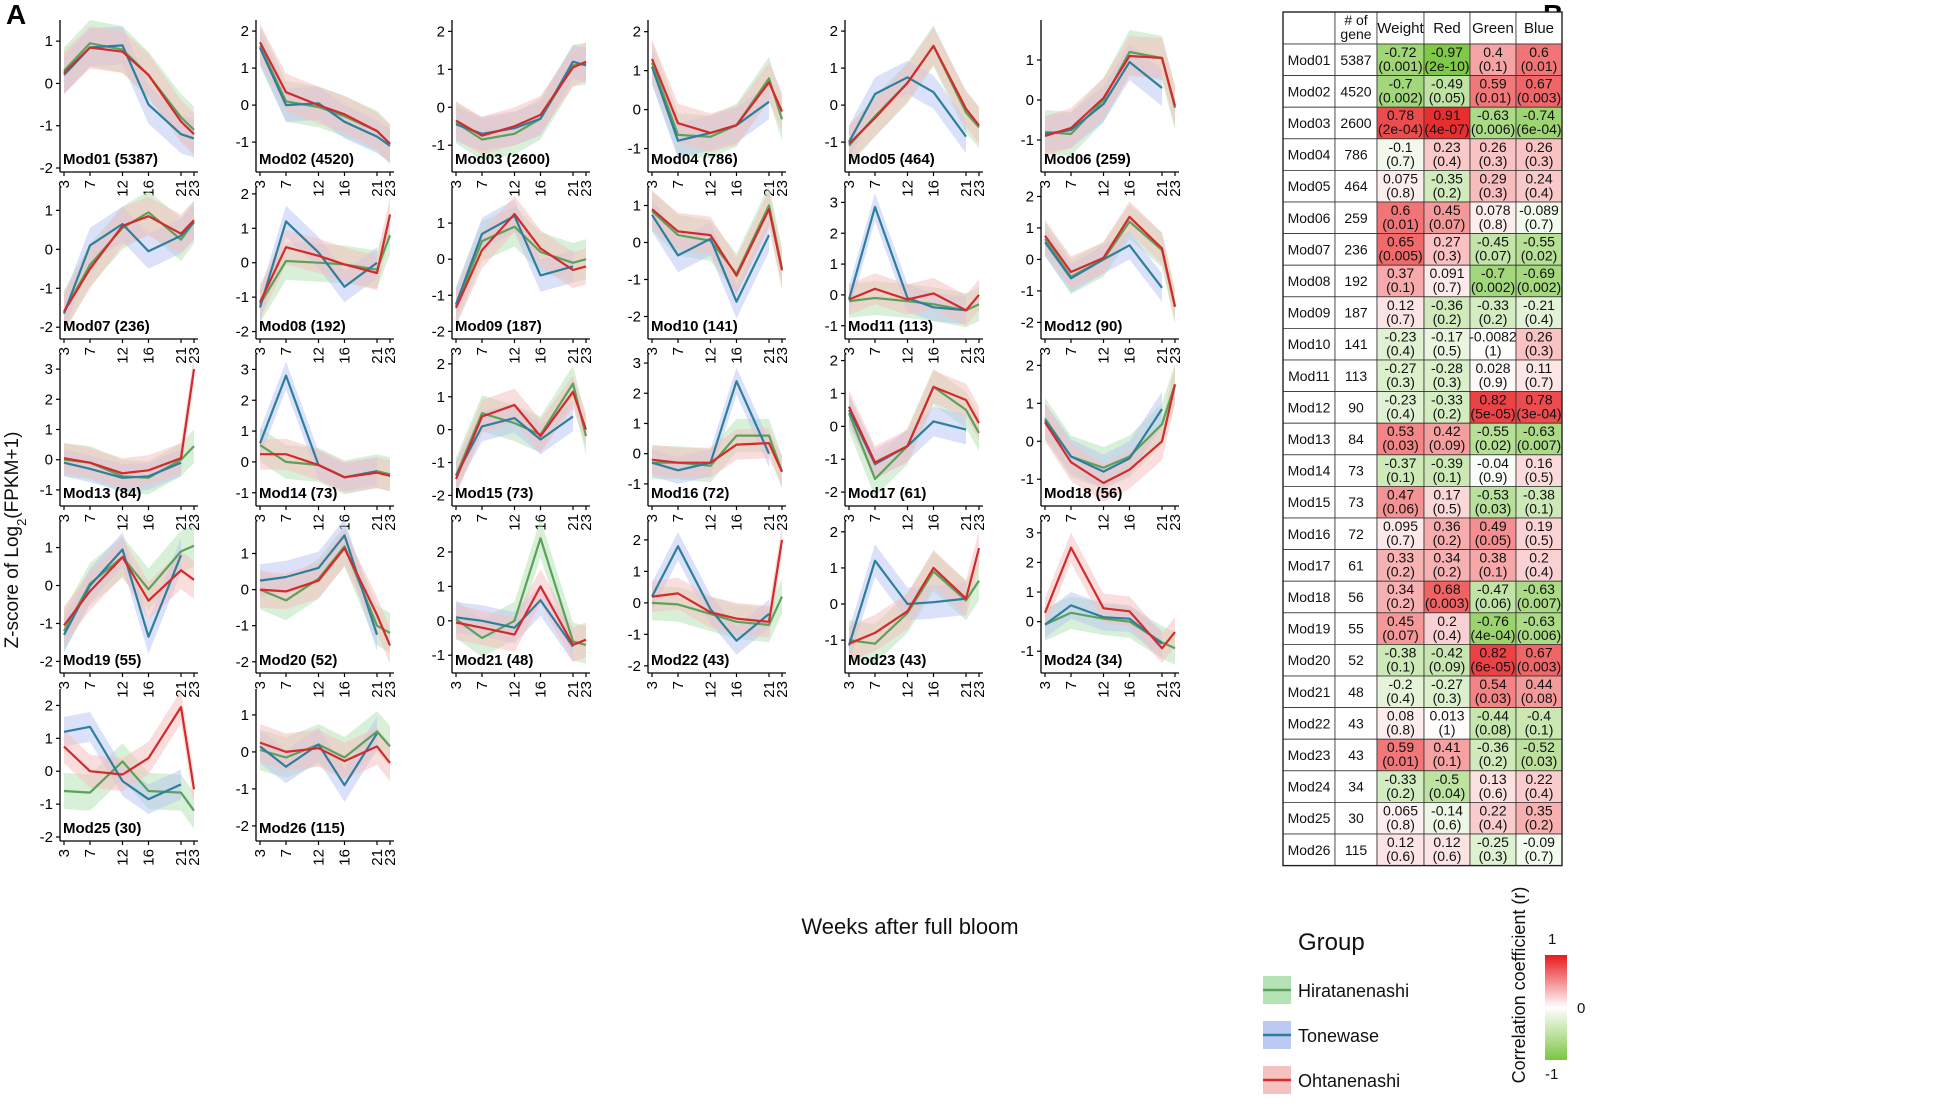  Describe the element at coordinates (1539, 382) in the screenshot. I see `correlation-p: (0.7)` at that location.